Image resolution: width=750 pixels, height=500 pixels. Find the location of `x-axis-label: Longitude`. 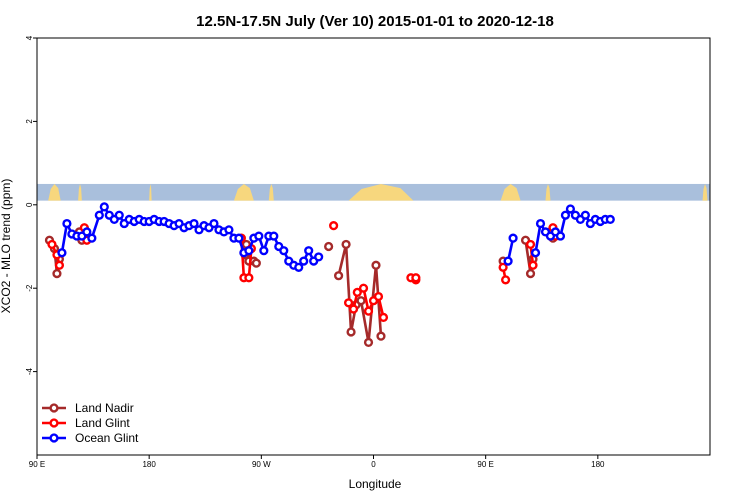

x-axis-label: Longitude is located at coordinates (375, 484).